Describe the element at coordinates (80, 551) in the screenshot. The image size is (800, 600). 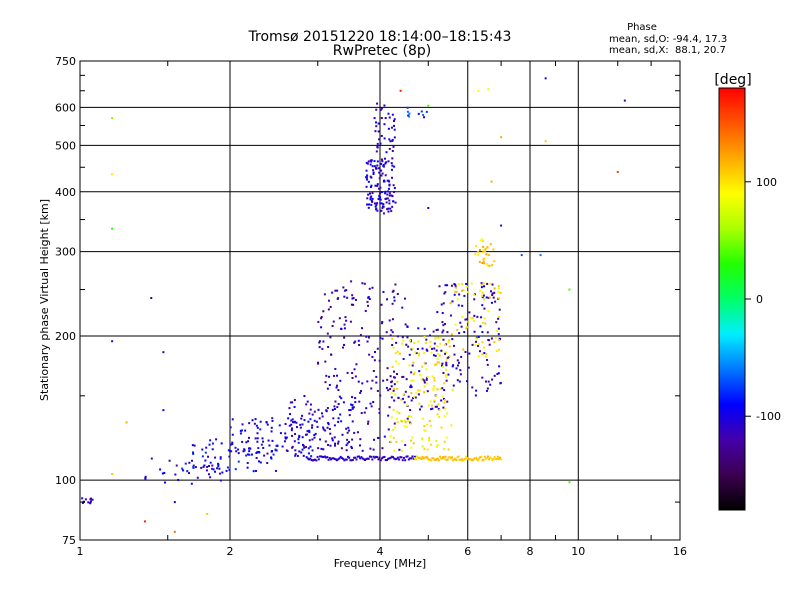
I see `x-tick-label: 1` at that location.